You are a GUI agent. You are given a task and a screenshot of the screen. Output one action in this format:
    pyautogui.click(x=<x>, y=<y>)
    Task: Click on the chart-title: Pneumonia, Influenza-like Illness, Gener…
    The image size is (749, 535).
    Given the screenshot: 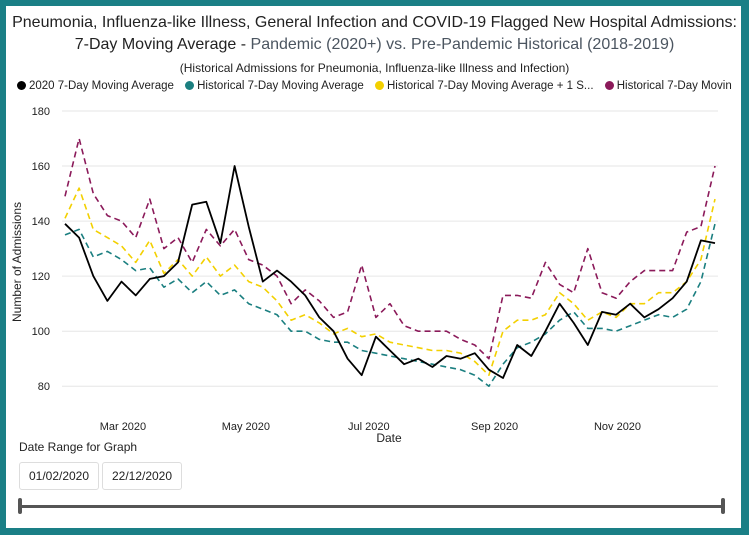 What is the action you would take?
    pyautogui.click(x=374, y=22)
    